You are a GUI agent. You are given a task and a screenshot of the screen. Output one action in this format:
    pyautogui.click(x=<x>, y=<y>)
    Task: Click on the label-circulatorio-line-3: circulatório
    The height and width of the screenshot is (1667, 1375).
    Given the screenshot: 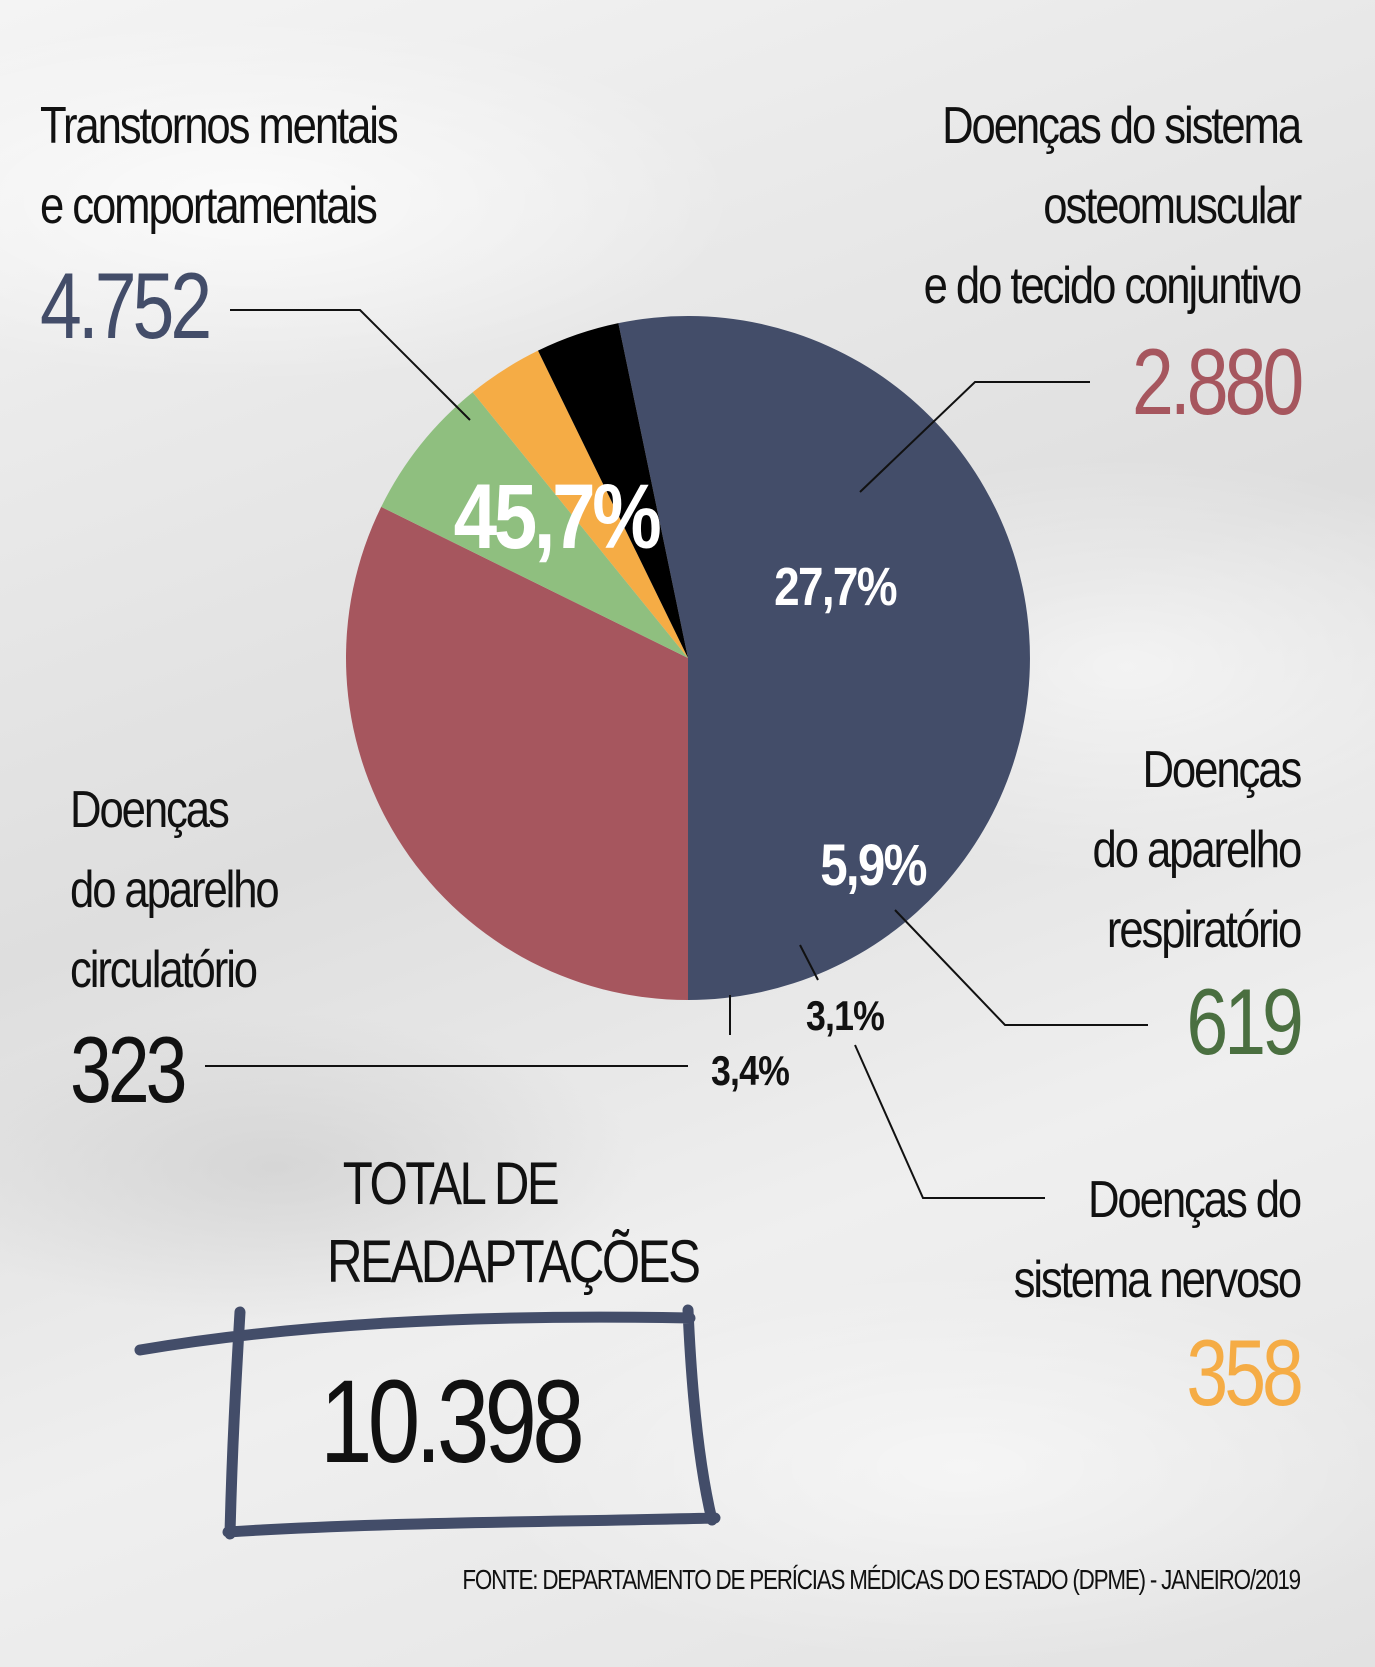 What is the action you would take?
    pyautogui.click(x=164, y=970)
    